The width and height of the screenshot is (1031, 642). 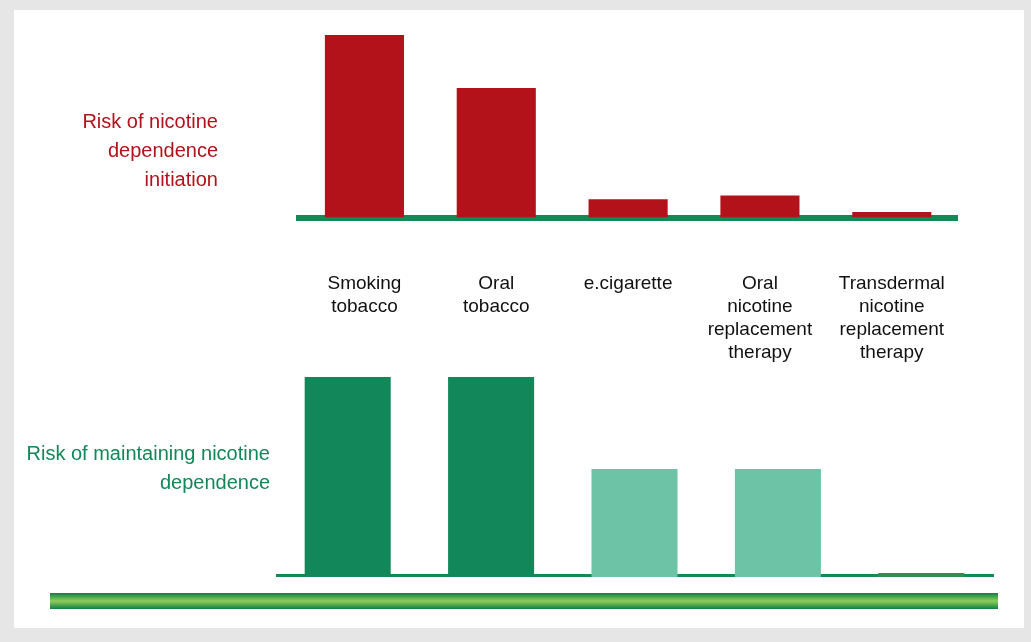 What do you see at coordinates (760, 317) in the screenshot?
I see `x-tick-label: Oral nicotine replacement therapy` at bounding box center [760, 317].